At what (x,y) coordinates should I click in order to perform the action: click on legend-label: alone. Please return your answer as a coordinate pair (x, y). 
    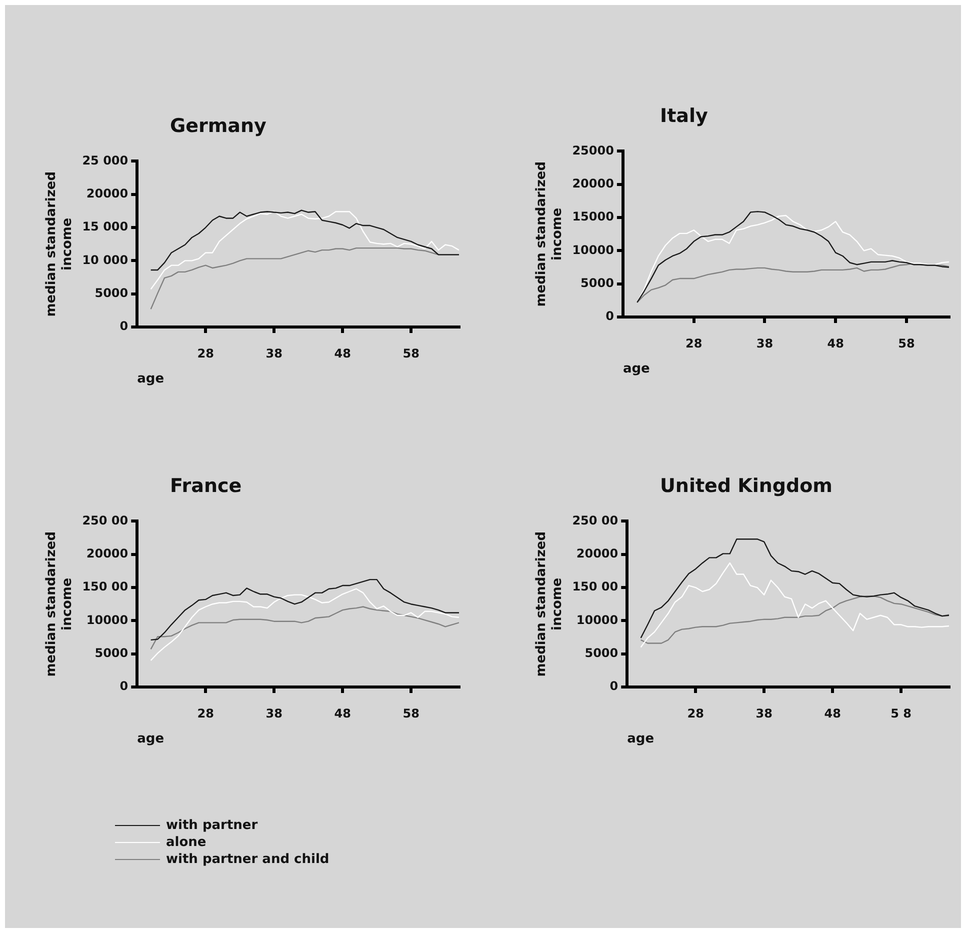
    Looking at the image, I should click on (186, 842).